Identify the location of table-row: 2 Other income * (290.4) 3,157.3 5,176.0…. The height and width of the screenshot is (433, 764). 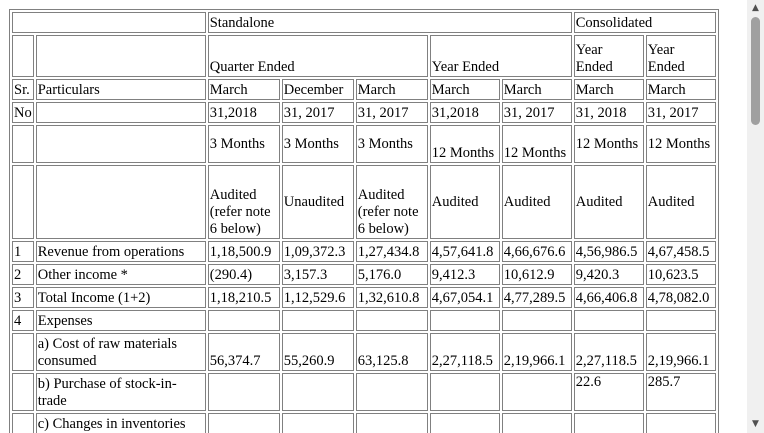
(364, 274).